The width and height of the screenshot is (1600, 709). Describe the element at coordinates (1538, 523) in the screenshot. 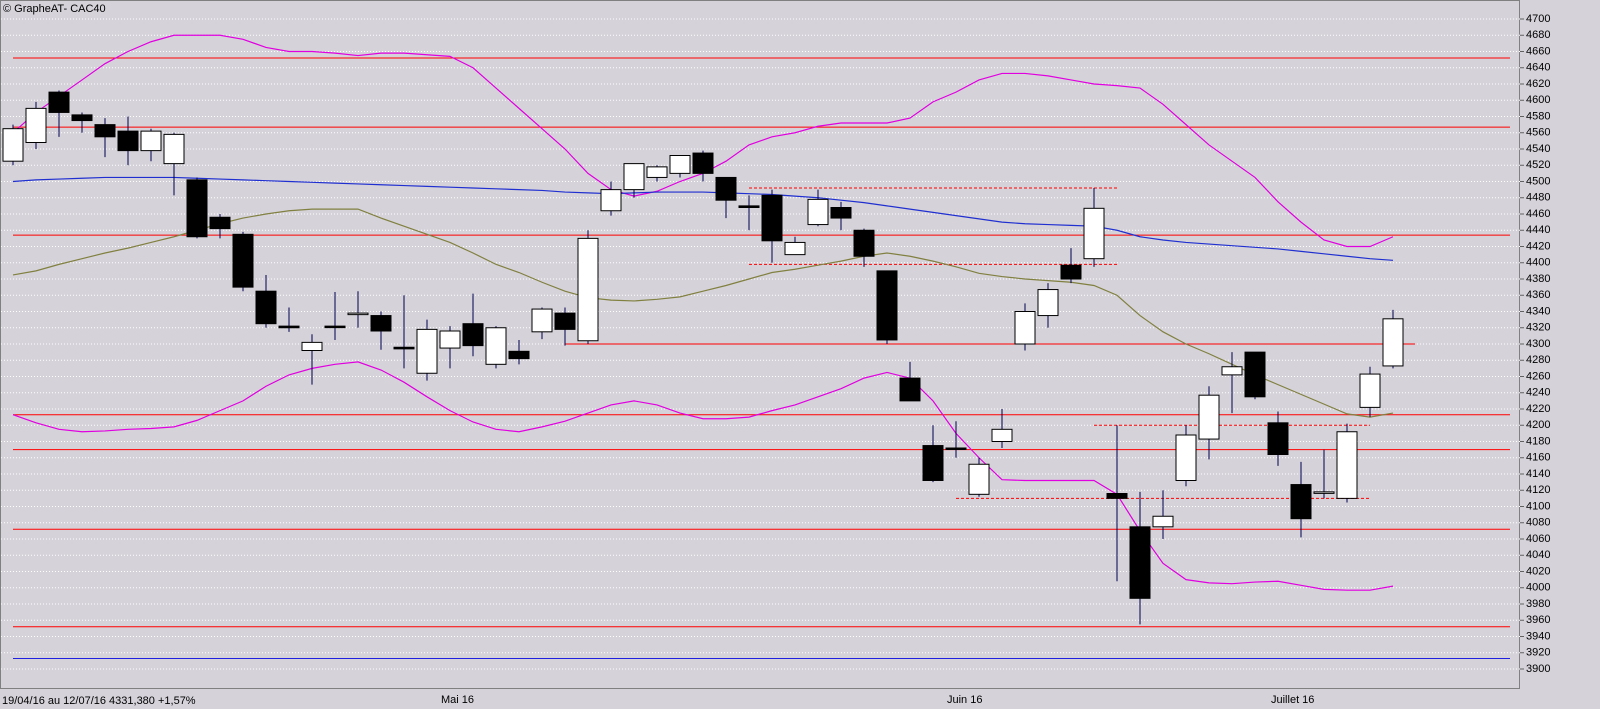

I see `y-tick-label: 4080` at that location.